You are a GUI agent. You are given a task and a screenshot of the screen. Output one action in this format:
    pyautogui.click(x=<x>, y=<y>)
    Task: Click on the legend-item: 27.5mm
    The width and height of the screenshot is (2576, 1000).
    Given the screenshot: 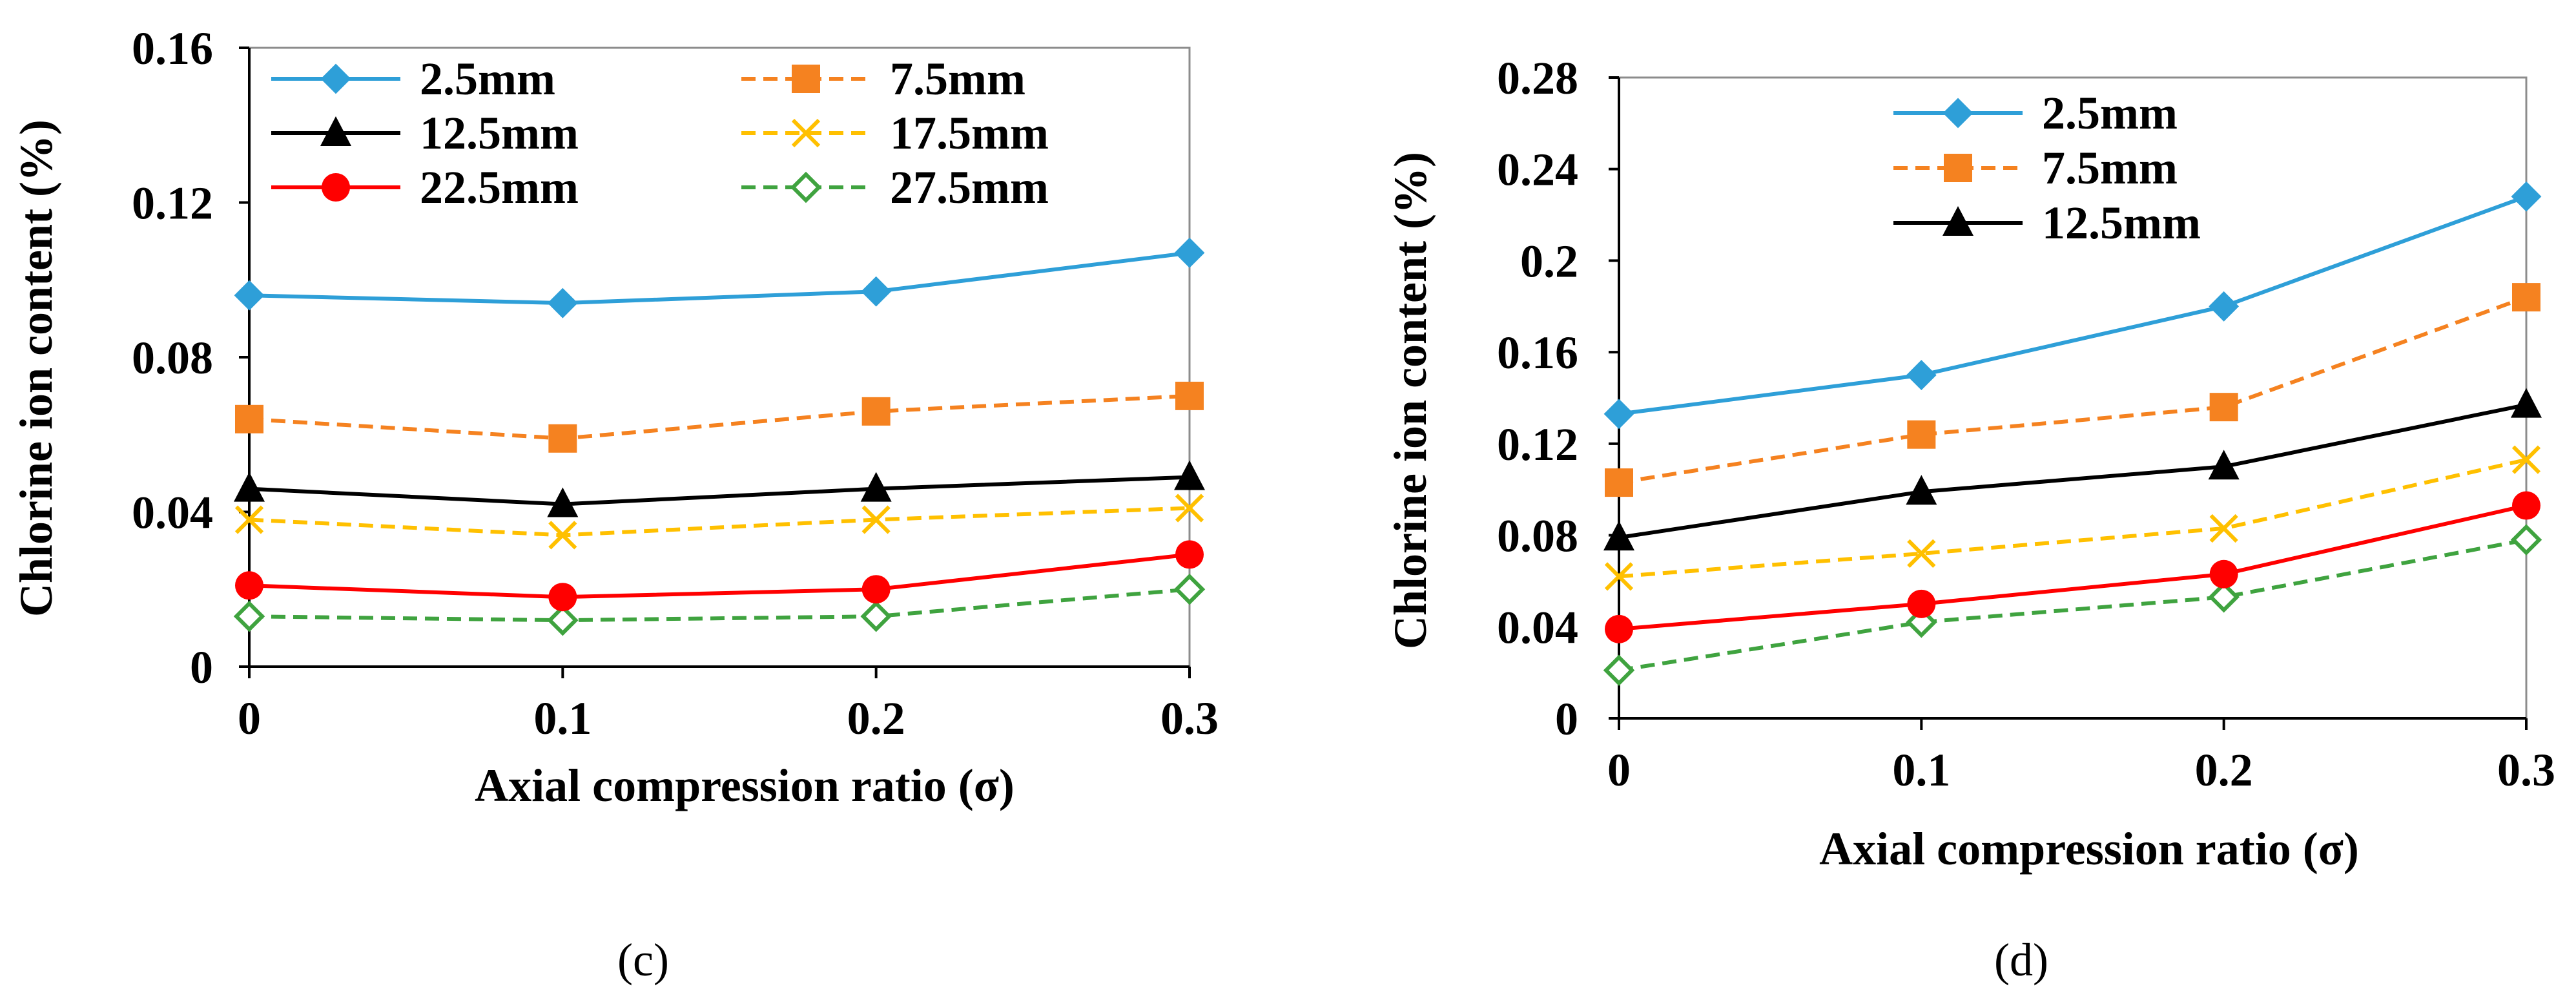 What is the action you would take?
    pyautogui.click(x=895, y=187)
    